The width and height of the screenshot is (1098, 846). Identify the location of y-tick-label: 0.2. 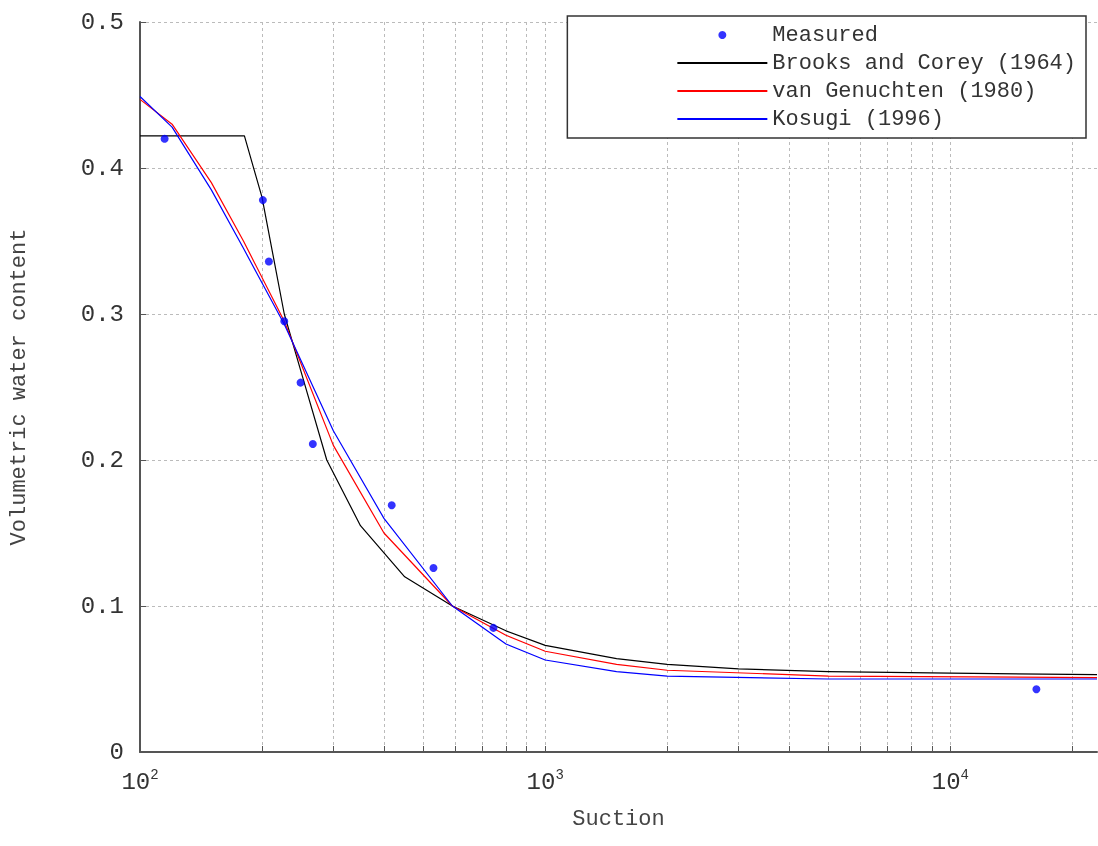
(102, 460).